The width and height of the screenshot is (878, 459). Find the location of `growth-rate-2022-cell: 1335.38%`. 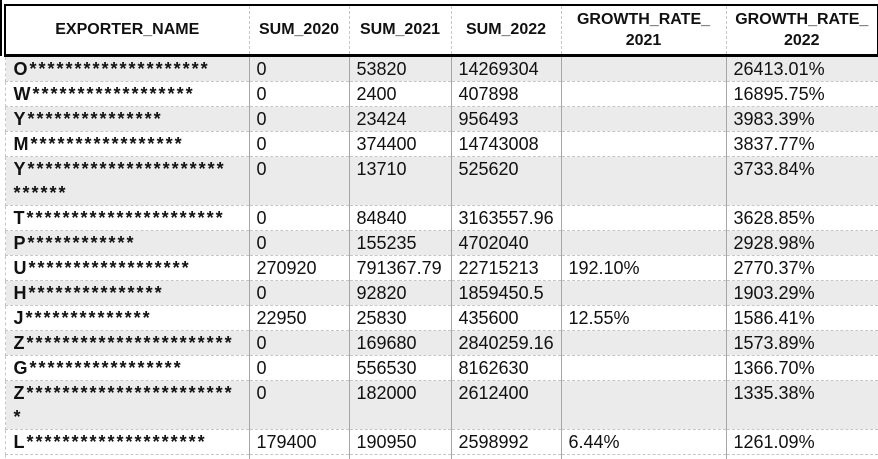

growth-rate-2022-cell: 1335.38% is located at coordinates (802, 405).